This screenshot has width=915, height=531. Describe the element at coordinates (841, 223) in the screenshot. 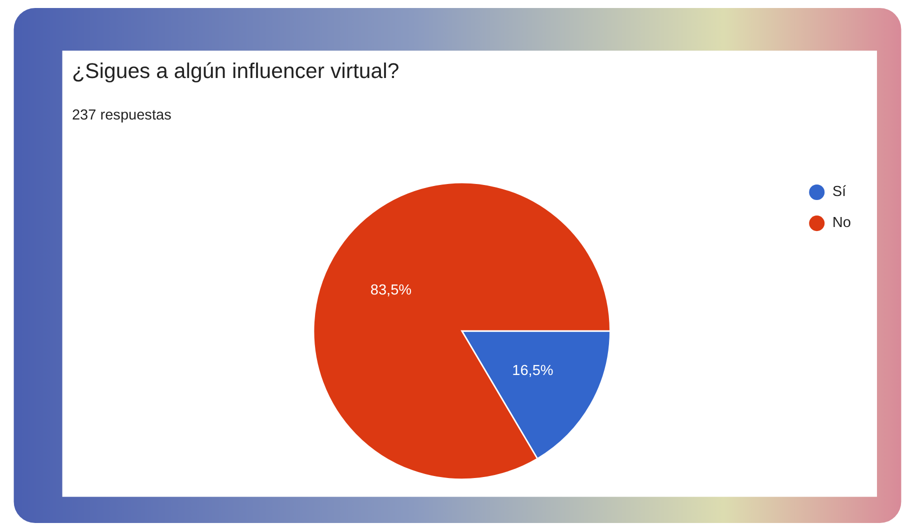

I see `legend-label: No` at that location.